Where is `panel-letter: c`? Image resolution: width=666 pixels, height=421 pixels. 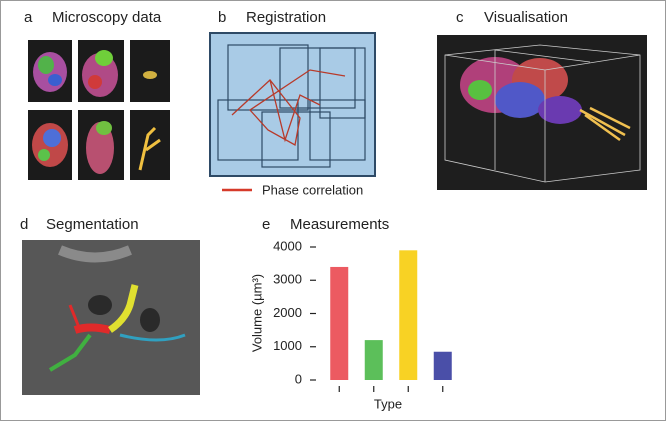 panel-letter: c is located at coordinates (460, 17).